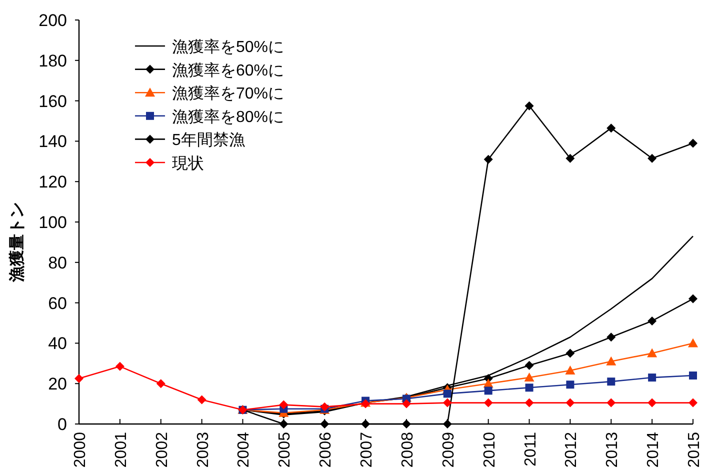 This screenshot has width=712, height=469. I want to click on x-tick-label: 2007, so click(367, 450).